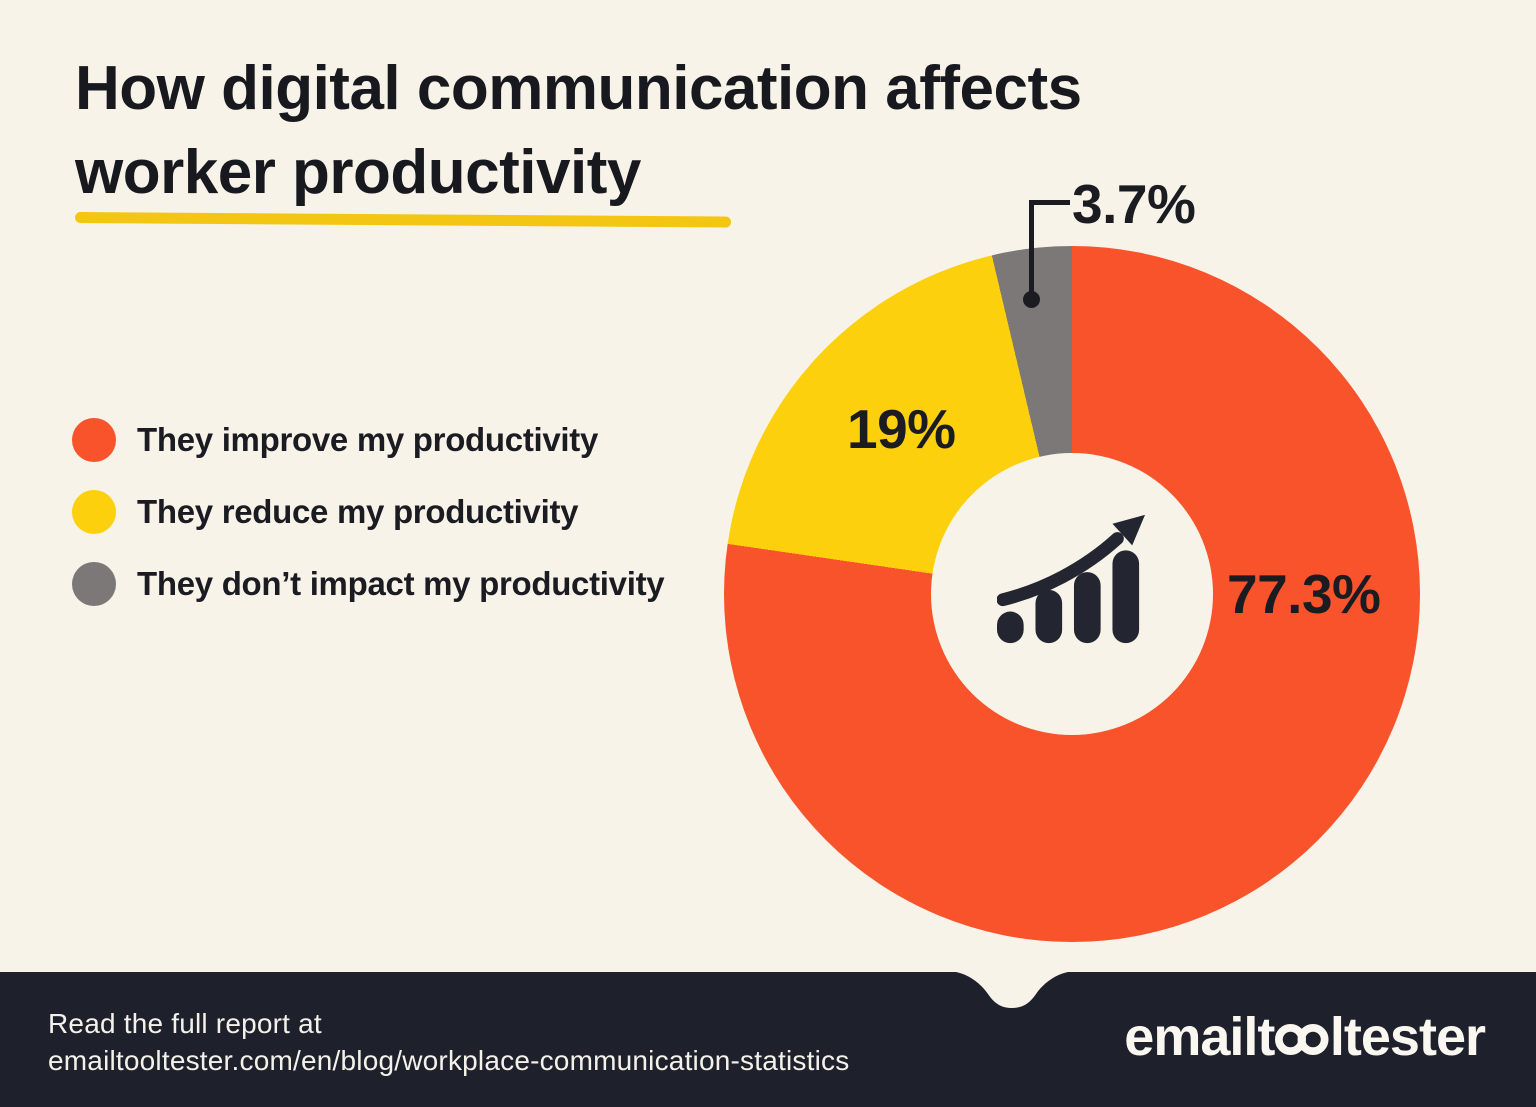 This screenshot has height=1107, width=1536. Describe the element at coordinates (1031, 299) in the screenshot. I see `callout-dot` at that location.